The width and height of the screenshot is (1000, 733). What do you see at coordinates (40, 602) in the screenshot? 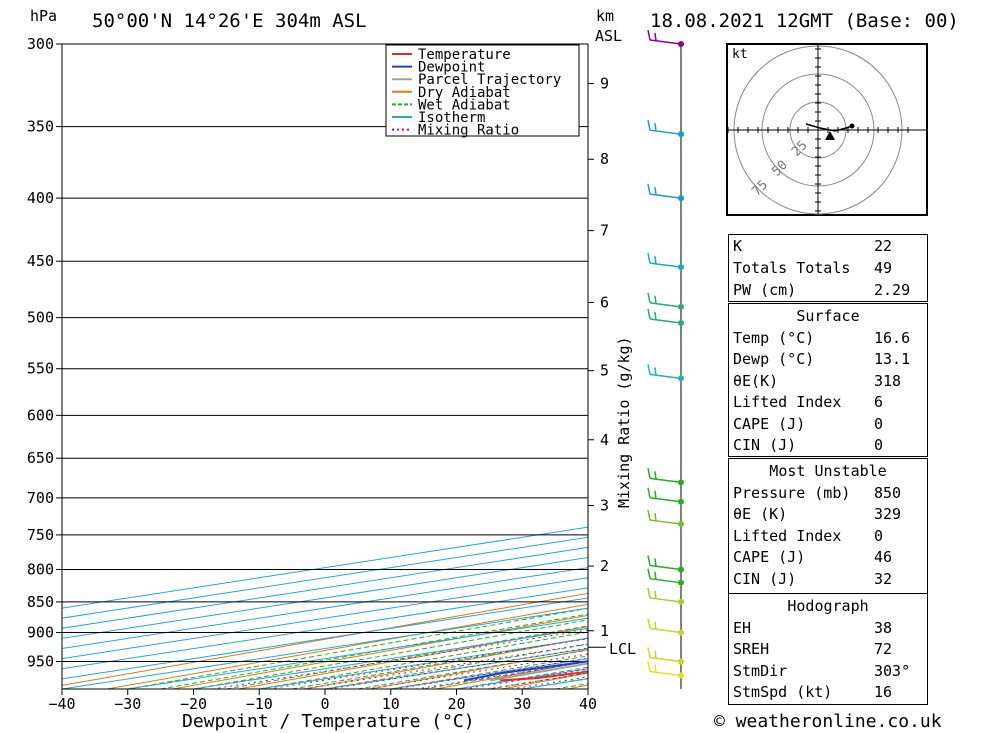
I see `pressure-tick-label: 850` at bounding box center [40, 602].